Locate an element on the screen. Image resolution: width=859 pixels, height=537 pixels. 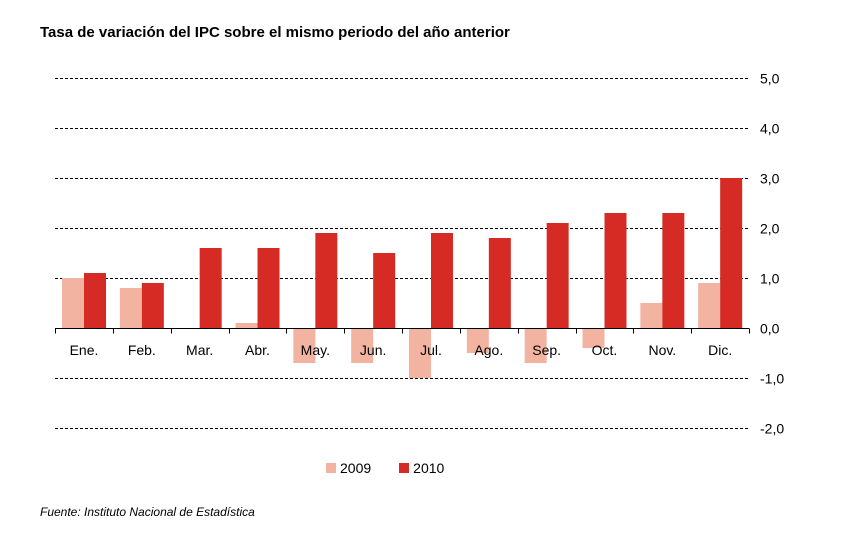
y-tick-label: -2,0 is located at coordinates (772, 429).